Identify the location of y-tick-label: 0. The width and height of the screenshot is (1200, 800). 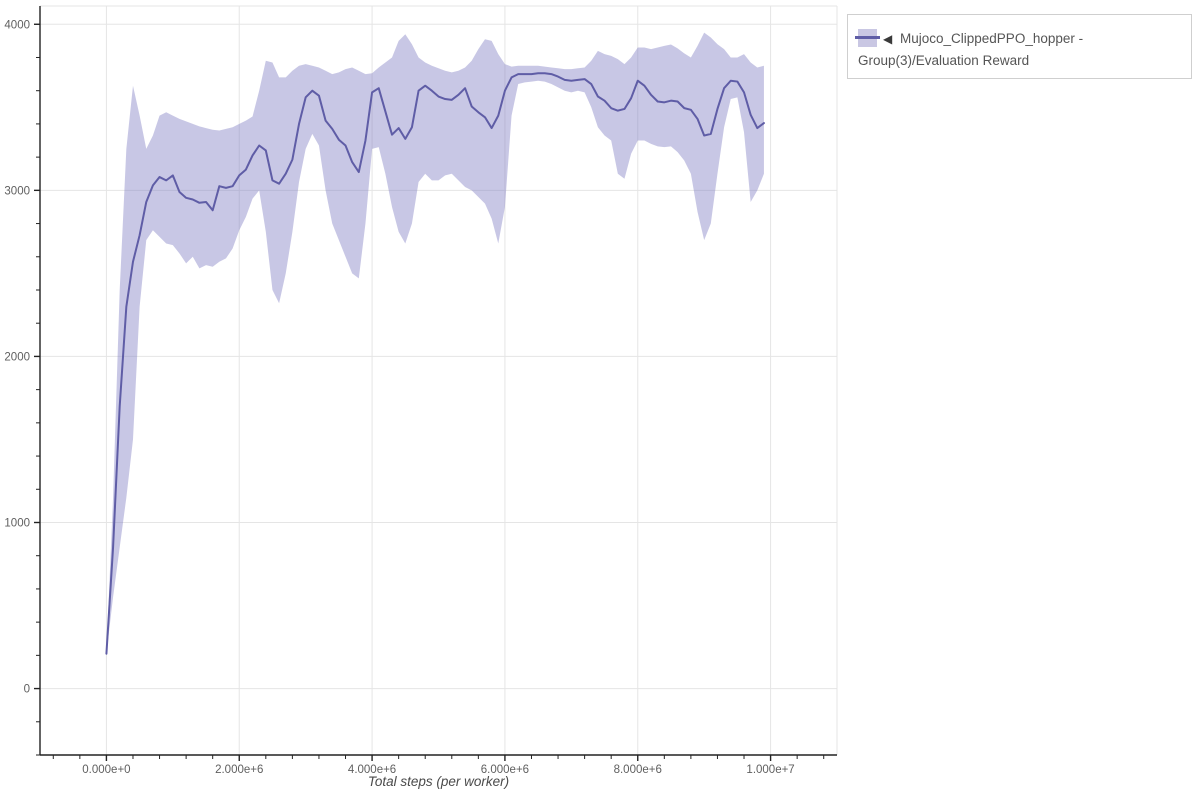
(27, 690).